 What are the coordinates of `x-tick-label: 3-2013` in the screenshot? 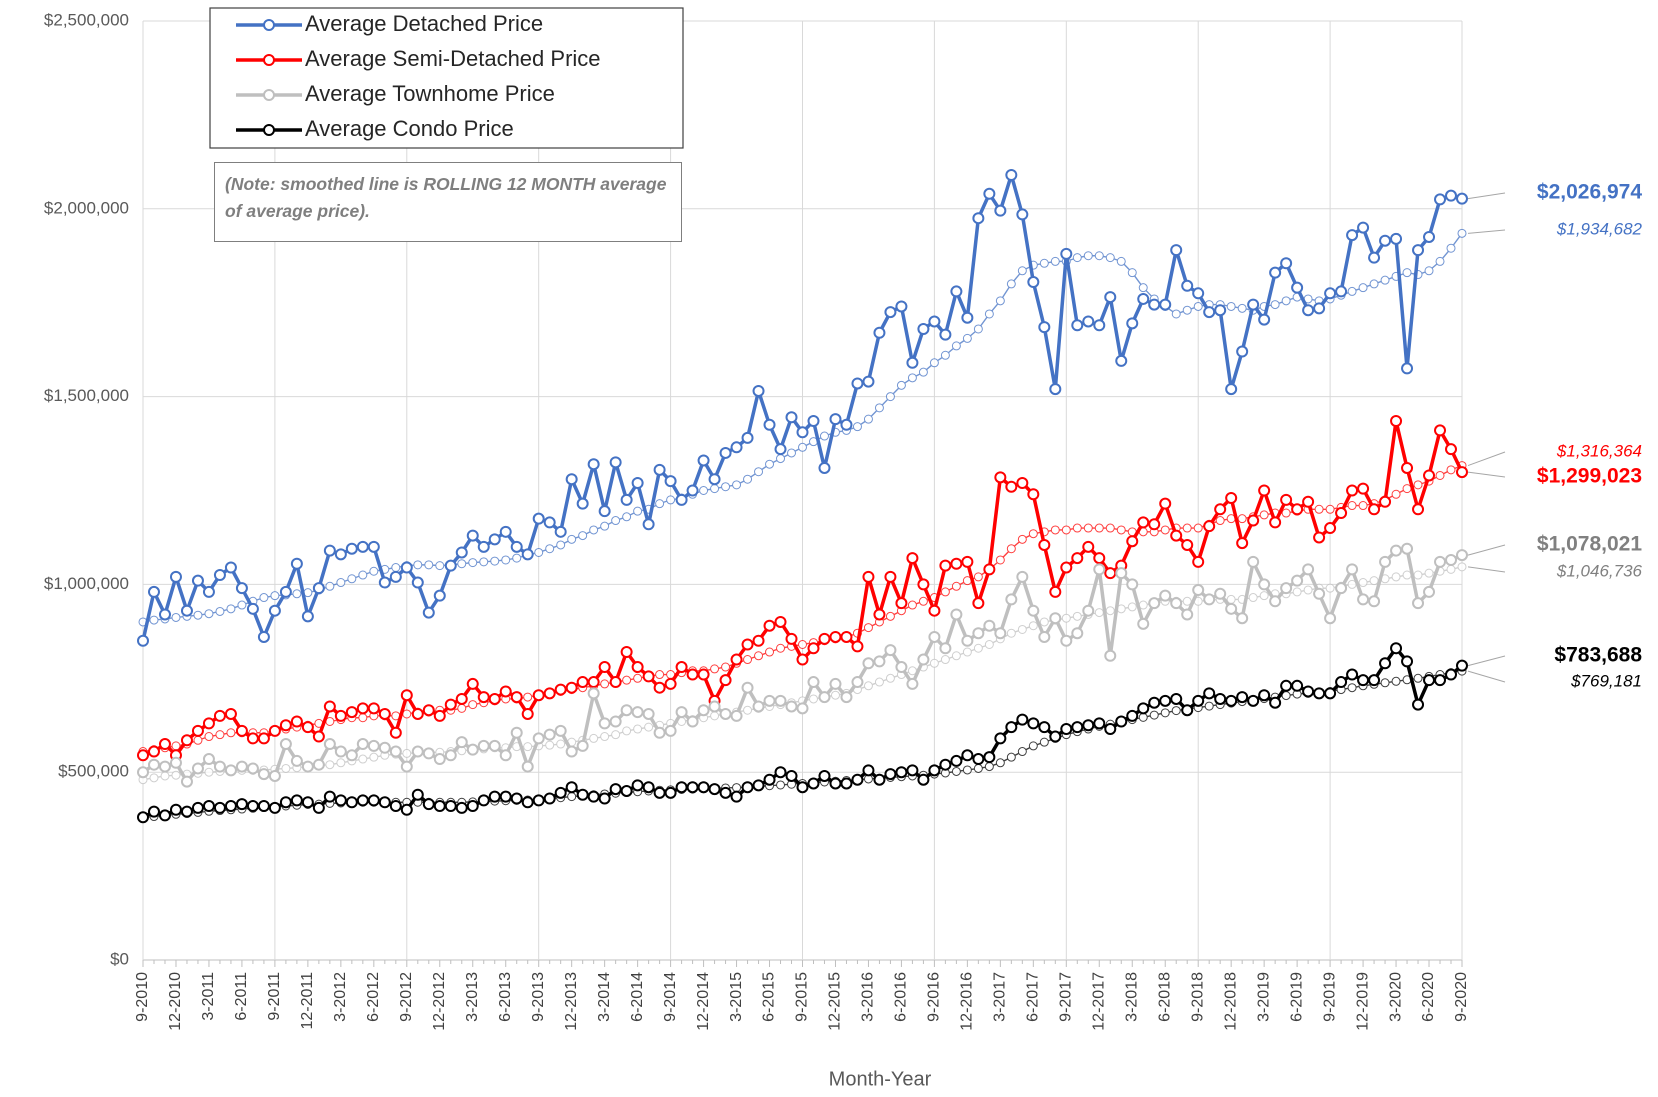 It's located at (472, 997).